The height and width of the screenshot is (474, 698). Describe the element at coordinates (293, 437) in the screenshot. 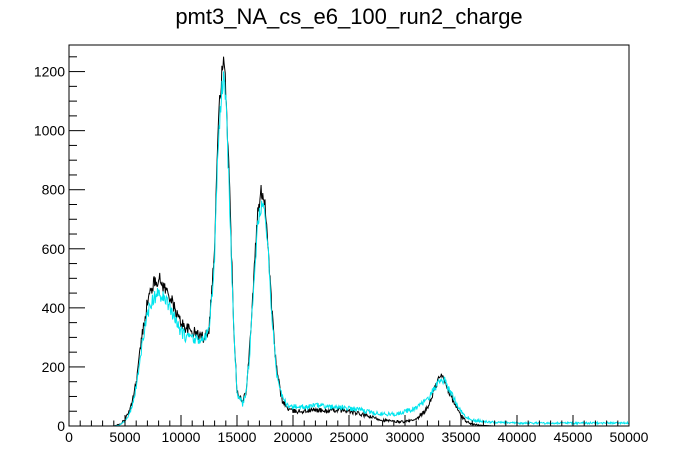

I see `x-tick-label: 20000` at that location.